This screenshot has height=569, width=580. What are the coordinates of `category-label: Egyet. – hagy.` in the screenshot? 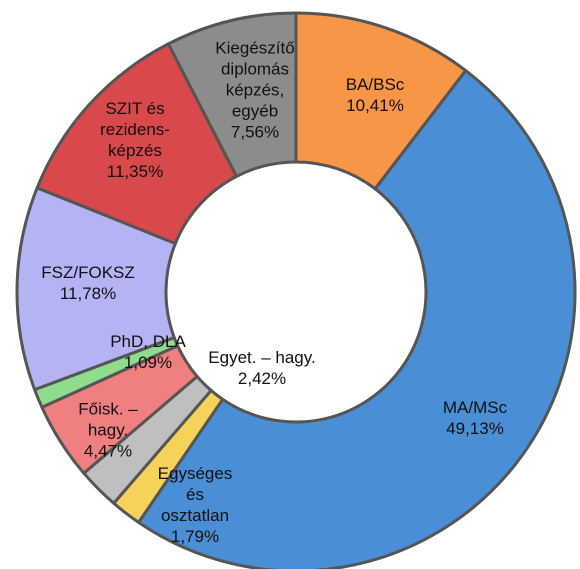 It's located at (262, 357).